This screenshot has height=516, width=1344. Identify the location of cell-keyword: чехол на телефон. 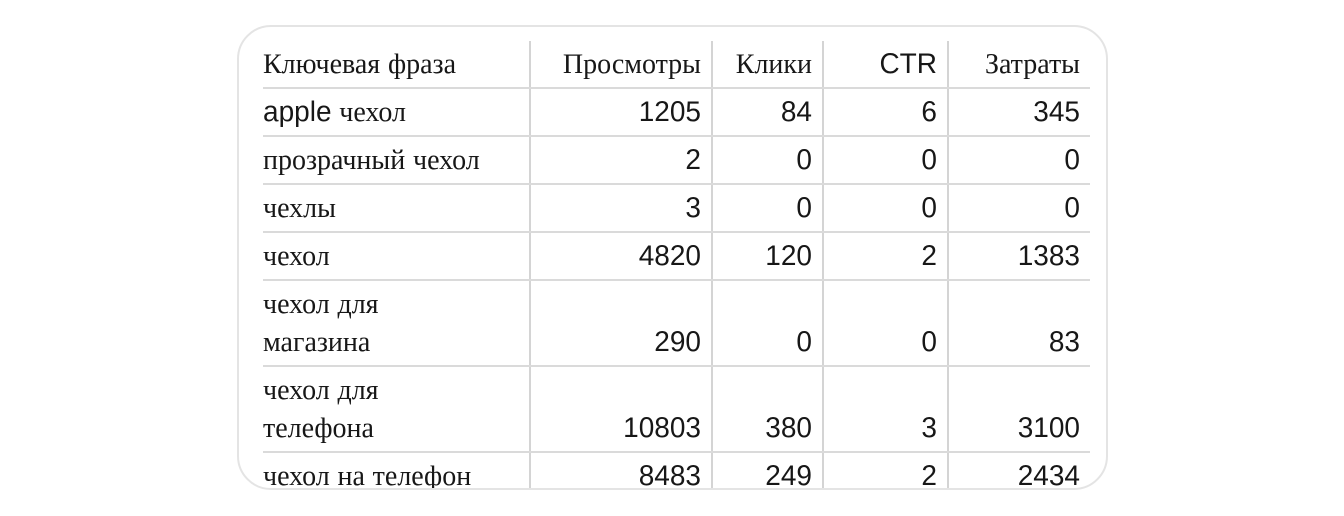
(367, 475).